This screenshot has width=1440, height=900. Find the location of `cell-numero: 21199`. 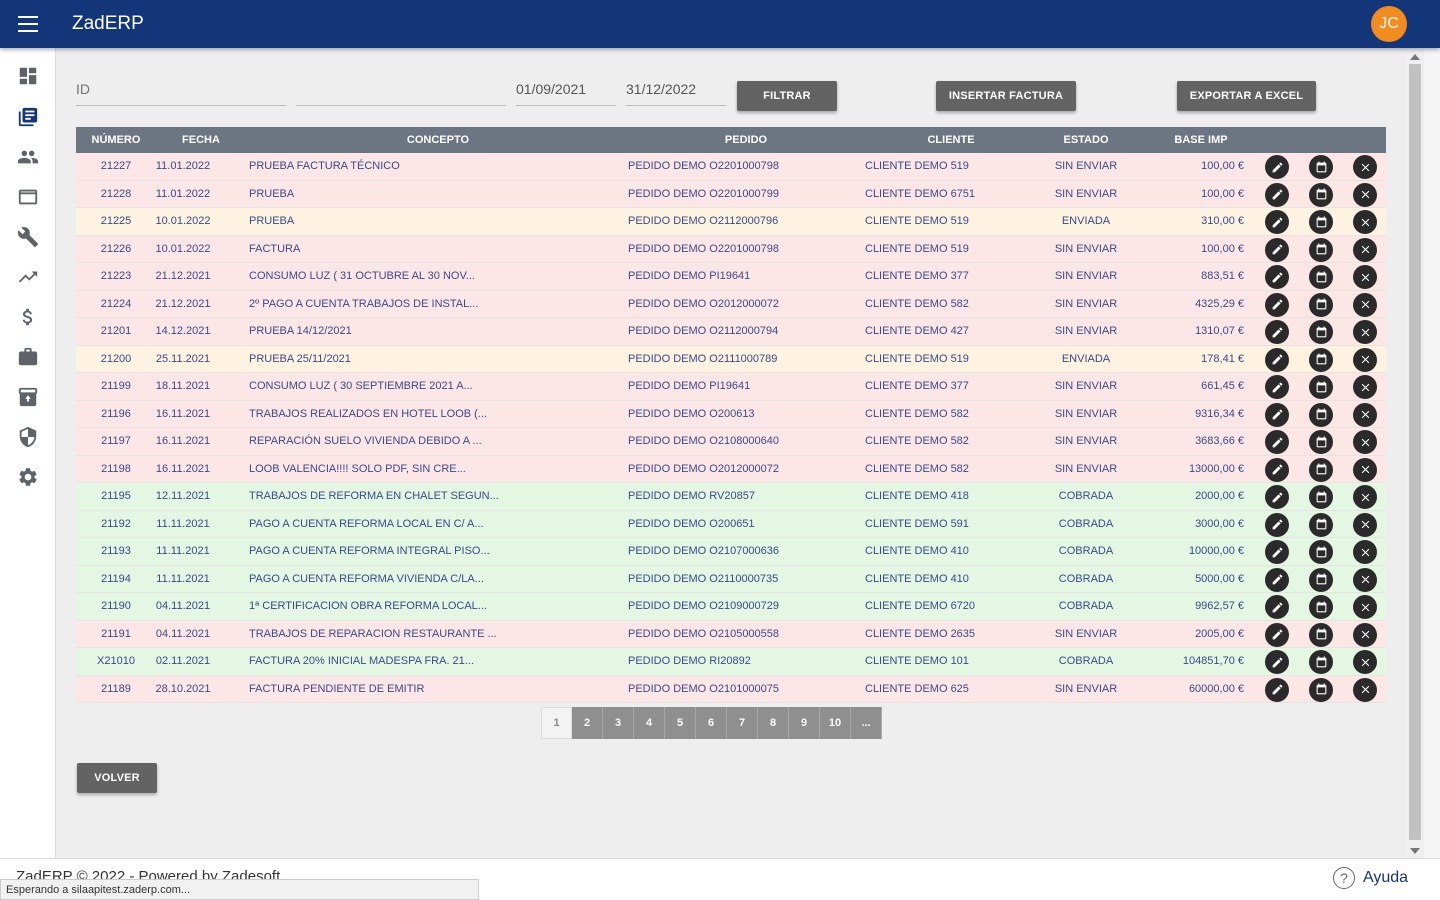

cell-numero: 21199 is located at coordinates (116, 386).